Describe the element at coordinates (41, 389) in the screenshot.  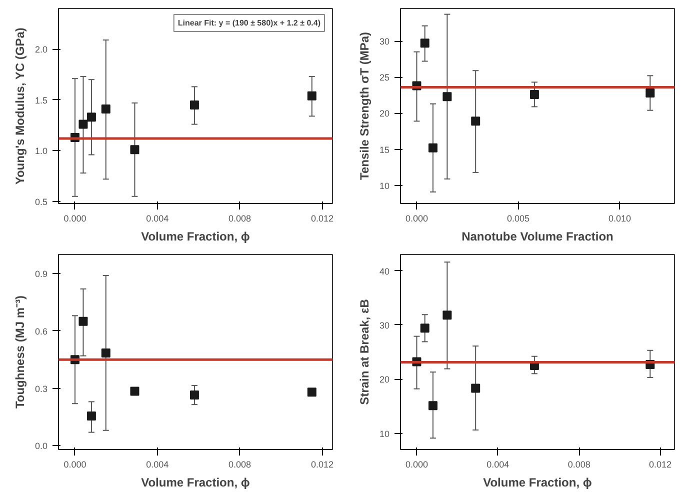
I see `y-tick-label: 0.3` at that location.